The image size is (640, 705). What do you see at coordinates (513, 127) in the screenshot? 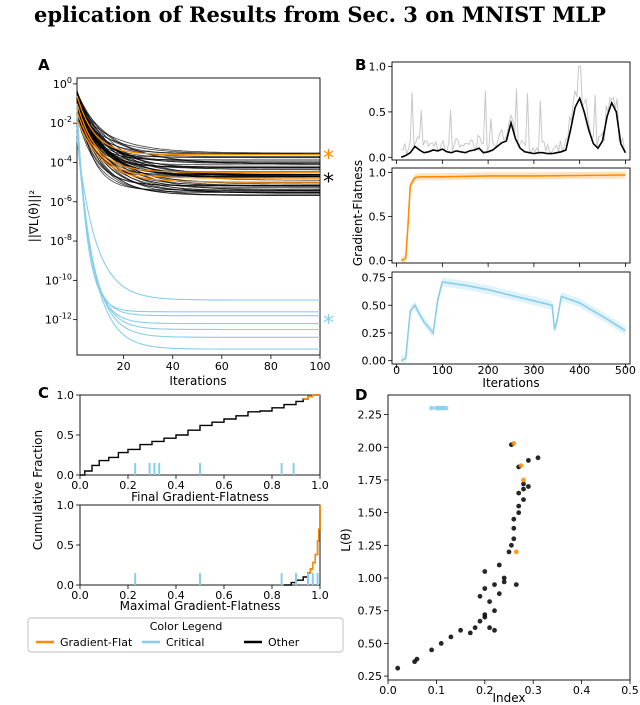
I see `panel-b1-line` at bounding box center [513, 127].